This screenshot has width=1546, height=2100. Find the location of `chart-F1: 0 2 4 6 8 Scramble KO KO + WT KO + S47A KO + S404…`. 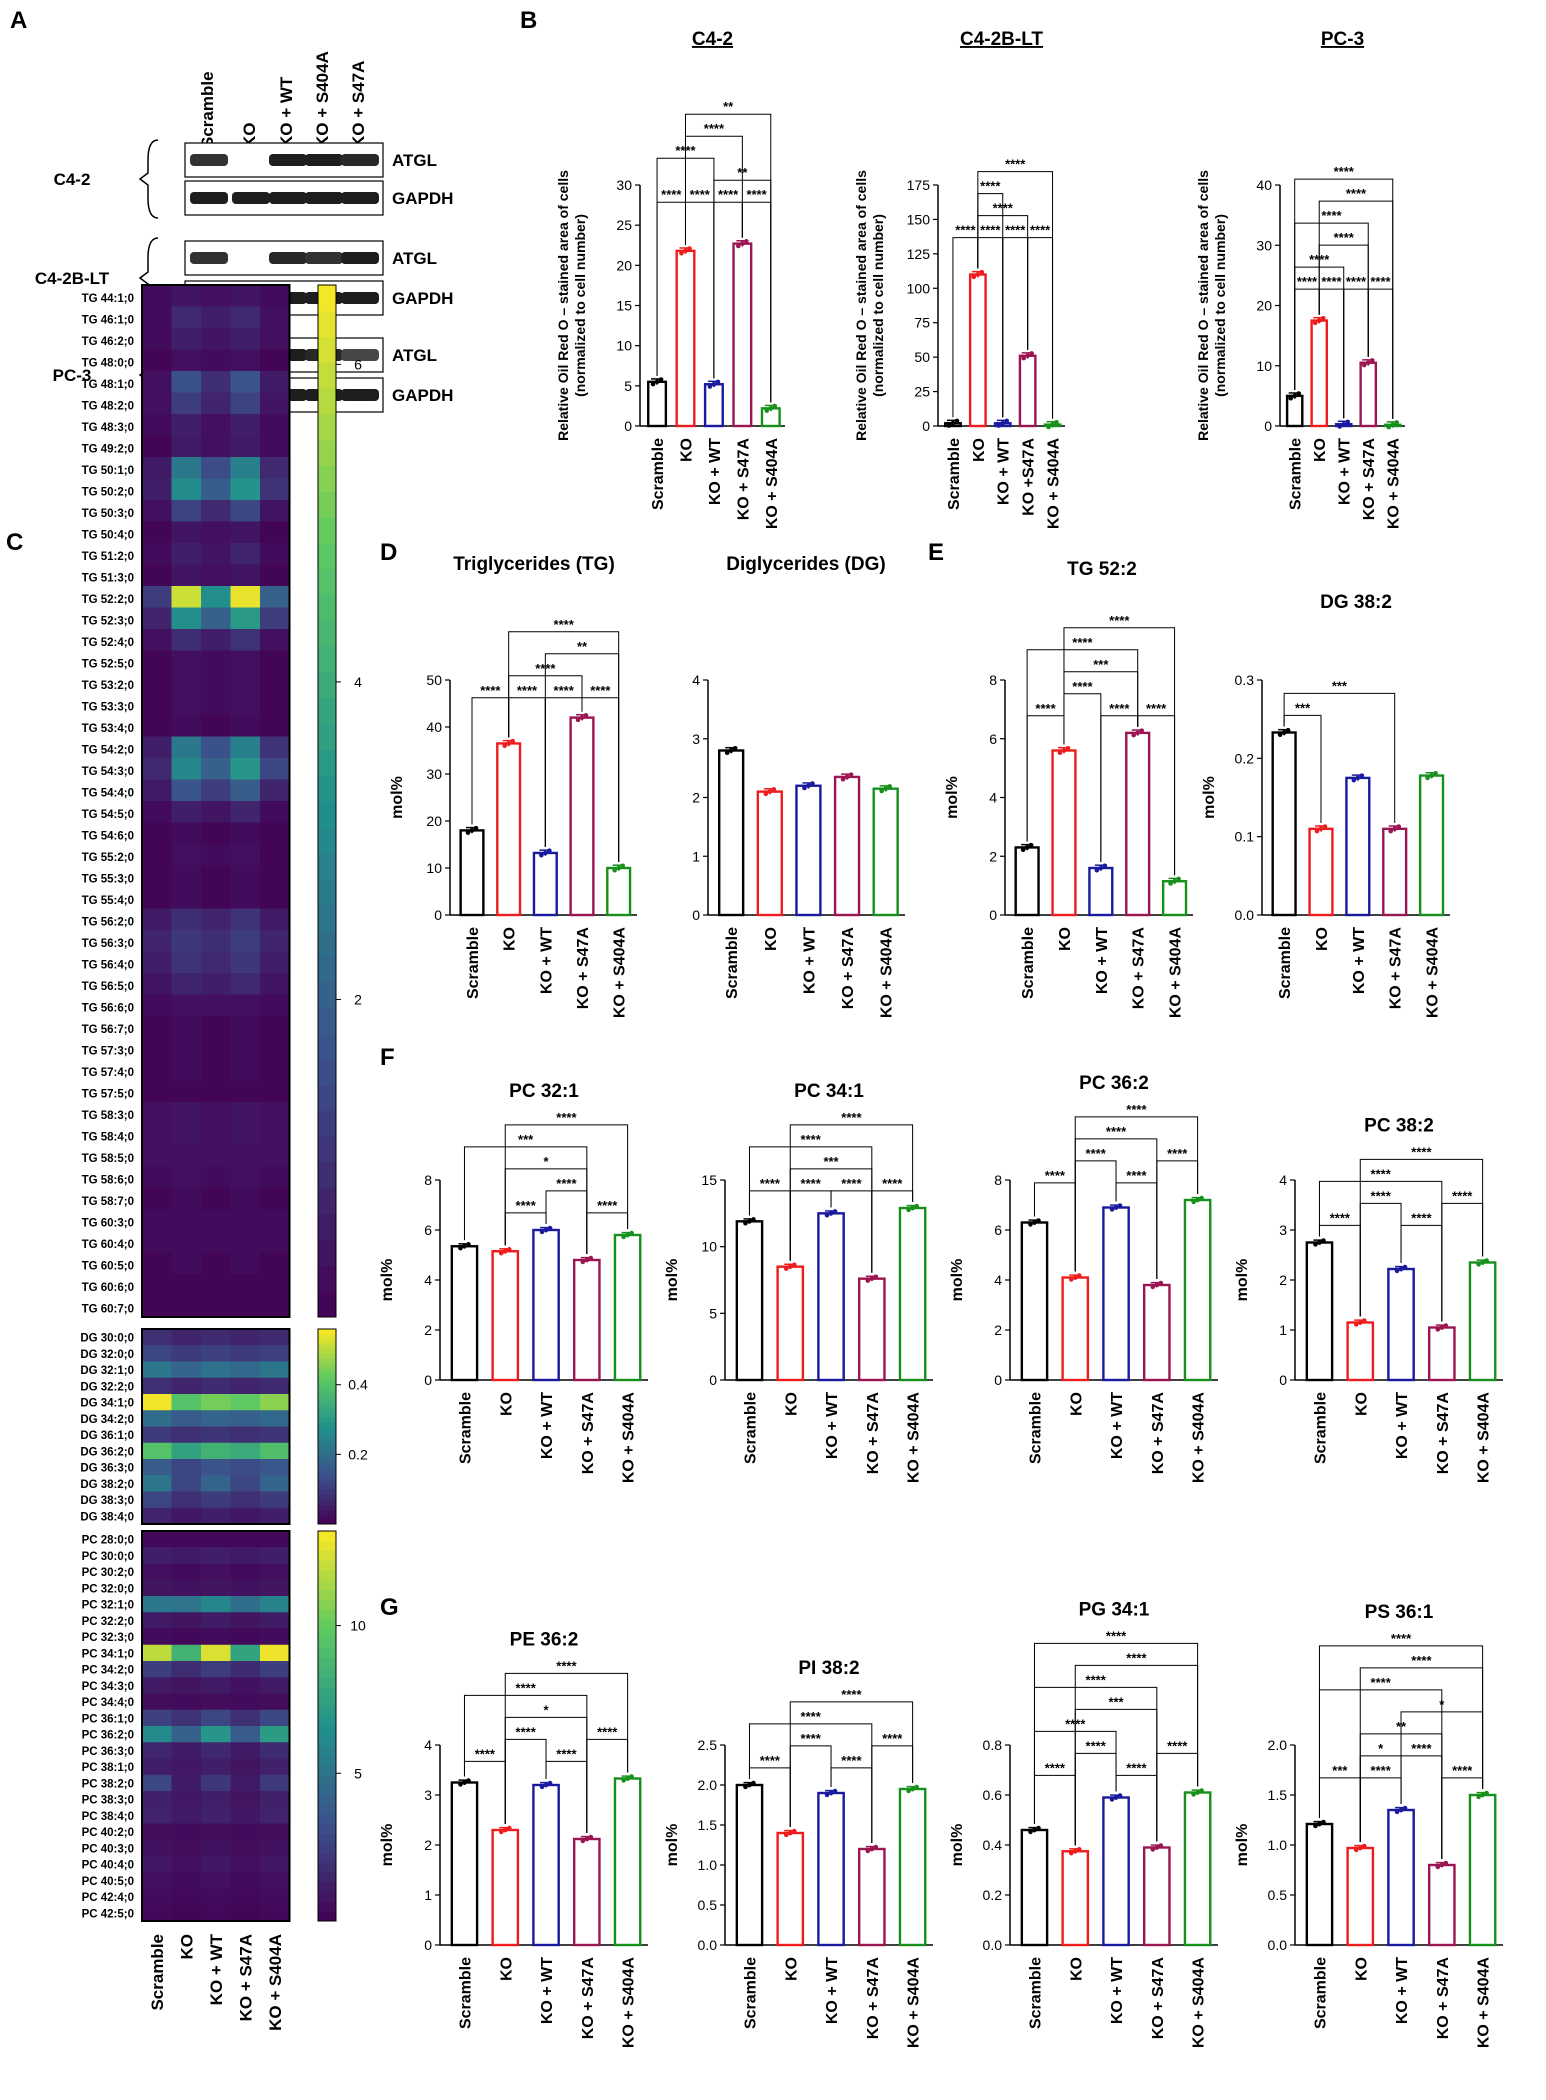

chart-F1: 0 2 4 6 8 Scramble KO KO + WT KO + S47A KO + S404… is located at coordinates (513, 1282).